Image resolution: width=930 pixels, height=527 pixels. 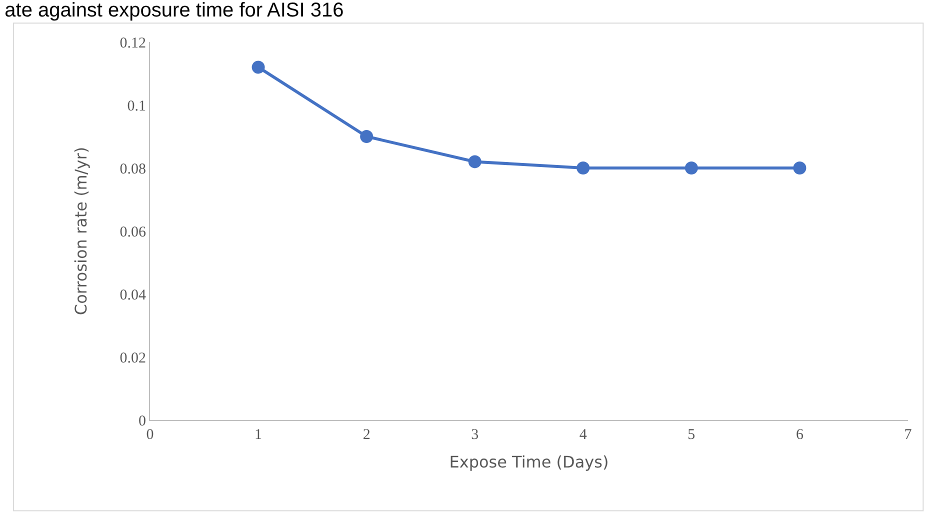 What do you see at coordinates (258, 435) in the screenshot?
I see `x-tick-label: 1` at bounding box center [258, 435].